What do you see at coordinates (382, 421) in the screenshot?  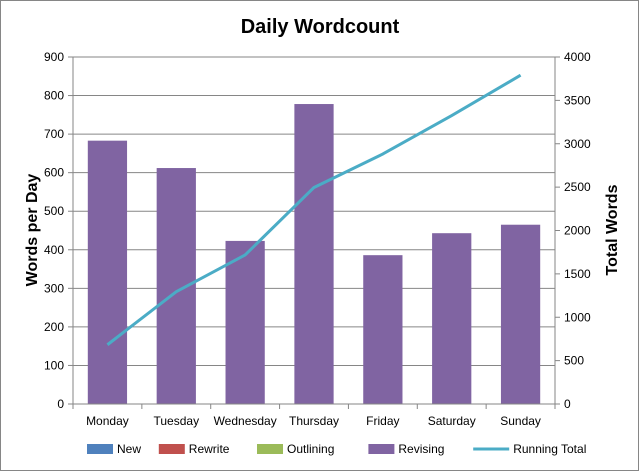 I see `x-tick-label: Friday` at bounding box center [382, 421].